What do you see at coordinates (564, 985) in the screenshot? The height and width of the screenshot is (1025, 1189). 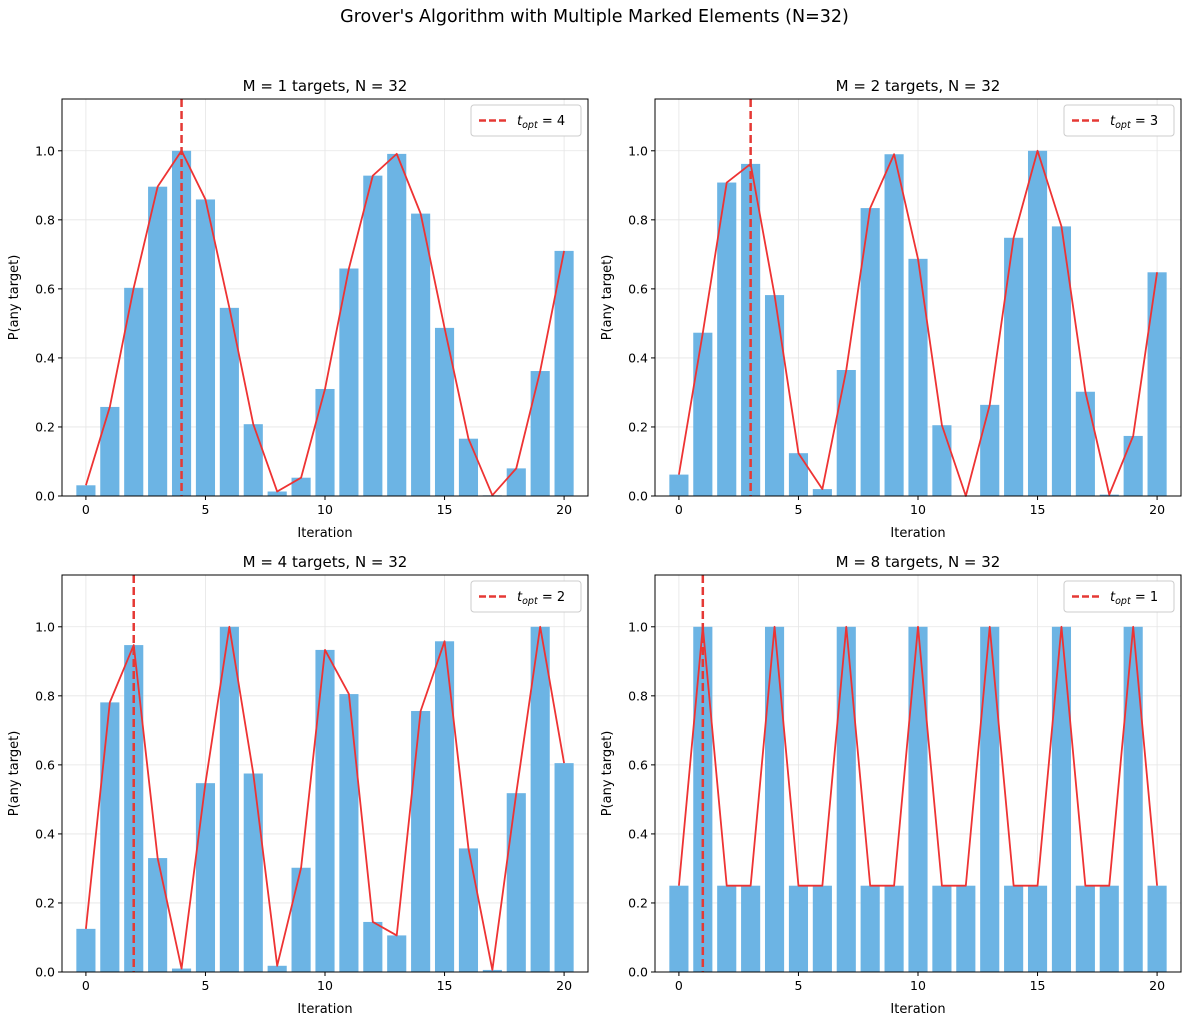 I see `x-tick-label: 20` at bounding box center [564, 985].